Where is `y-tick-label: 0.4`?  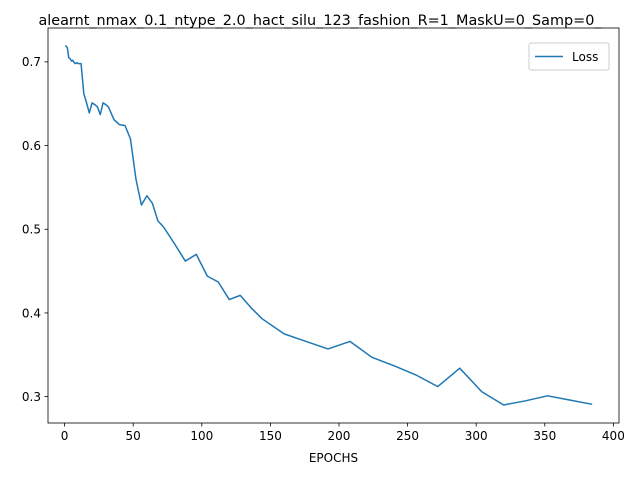
y-tick-label: 0.4 is located at coordinates (31, 313).